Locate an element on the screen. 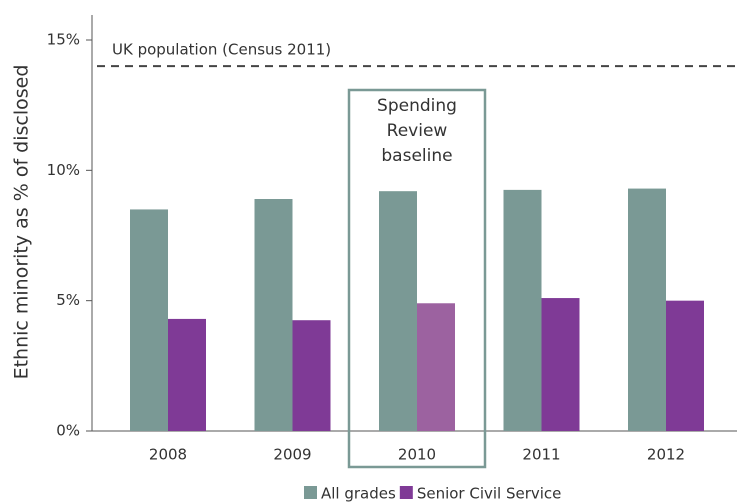  annotation-text: Review is located at coordinates (417, 131).